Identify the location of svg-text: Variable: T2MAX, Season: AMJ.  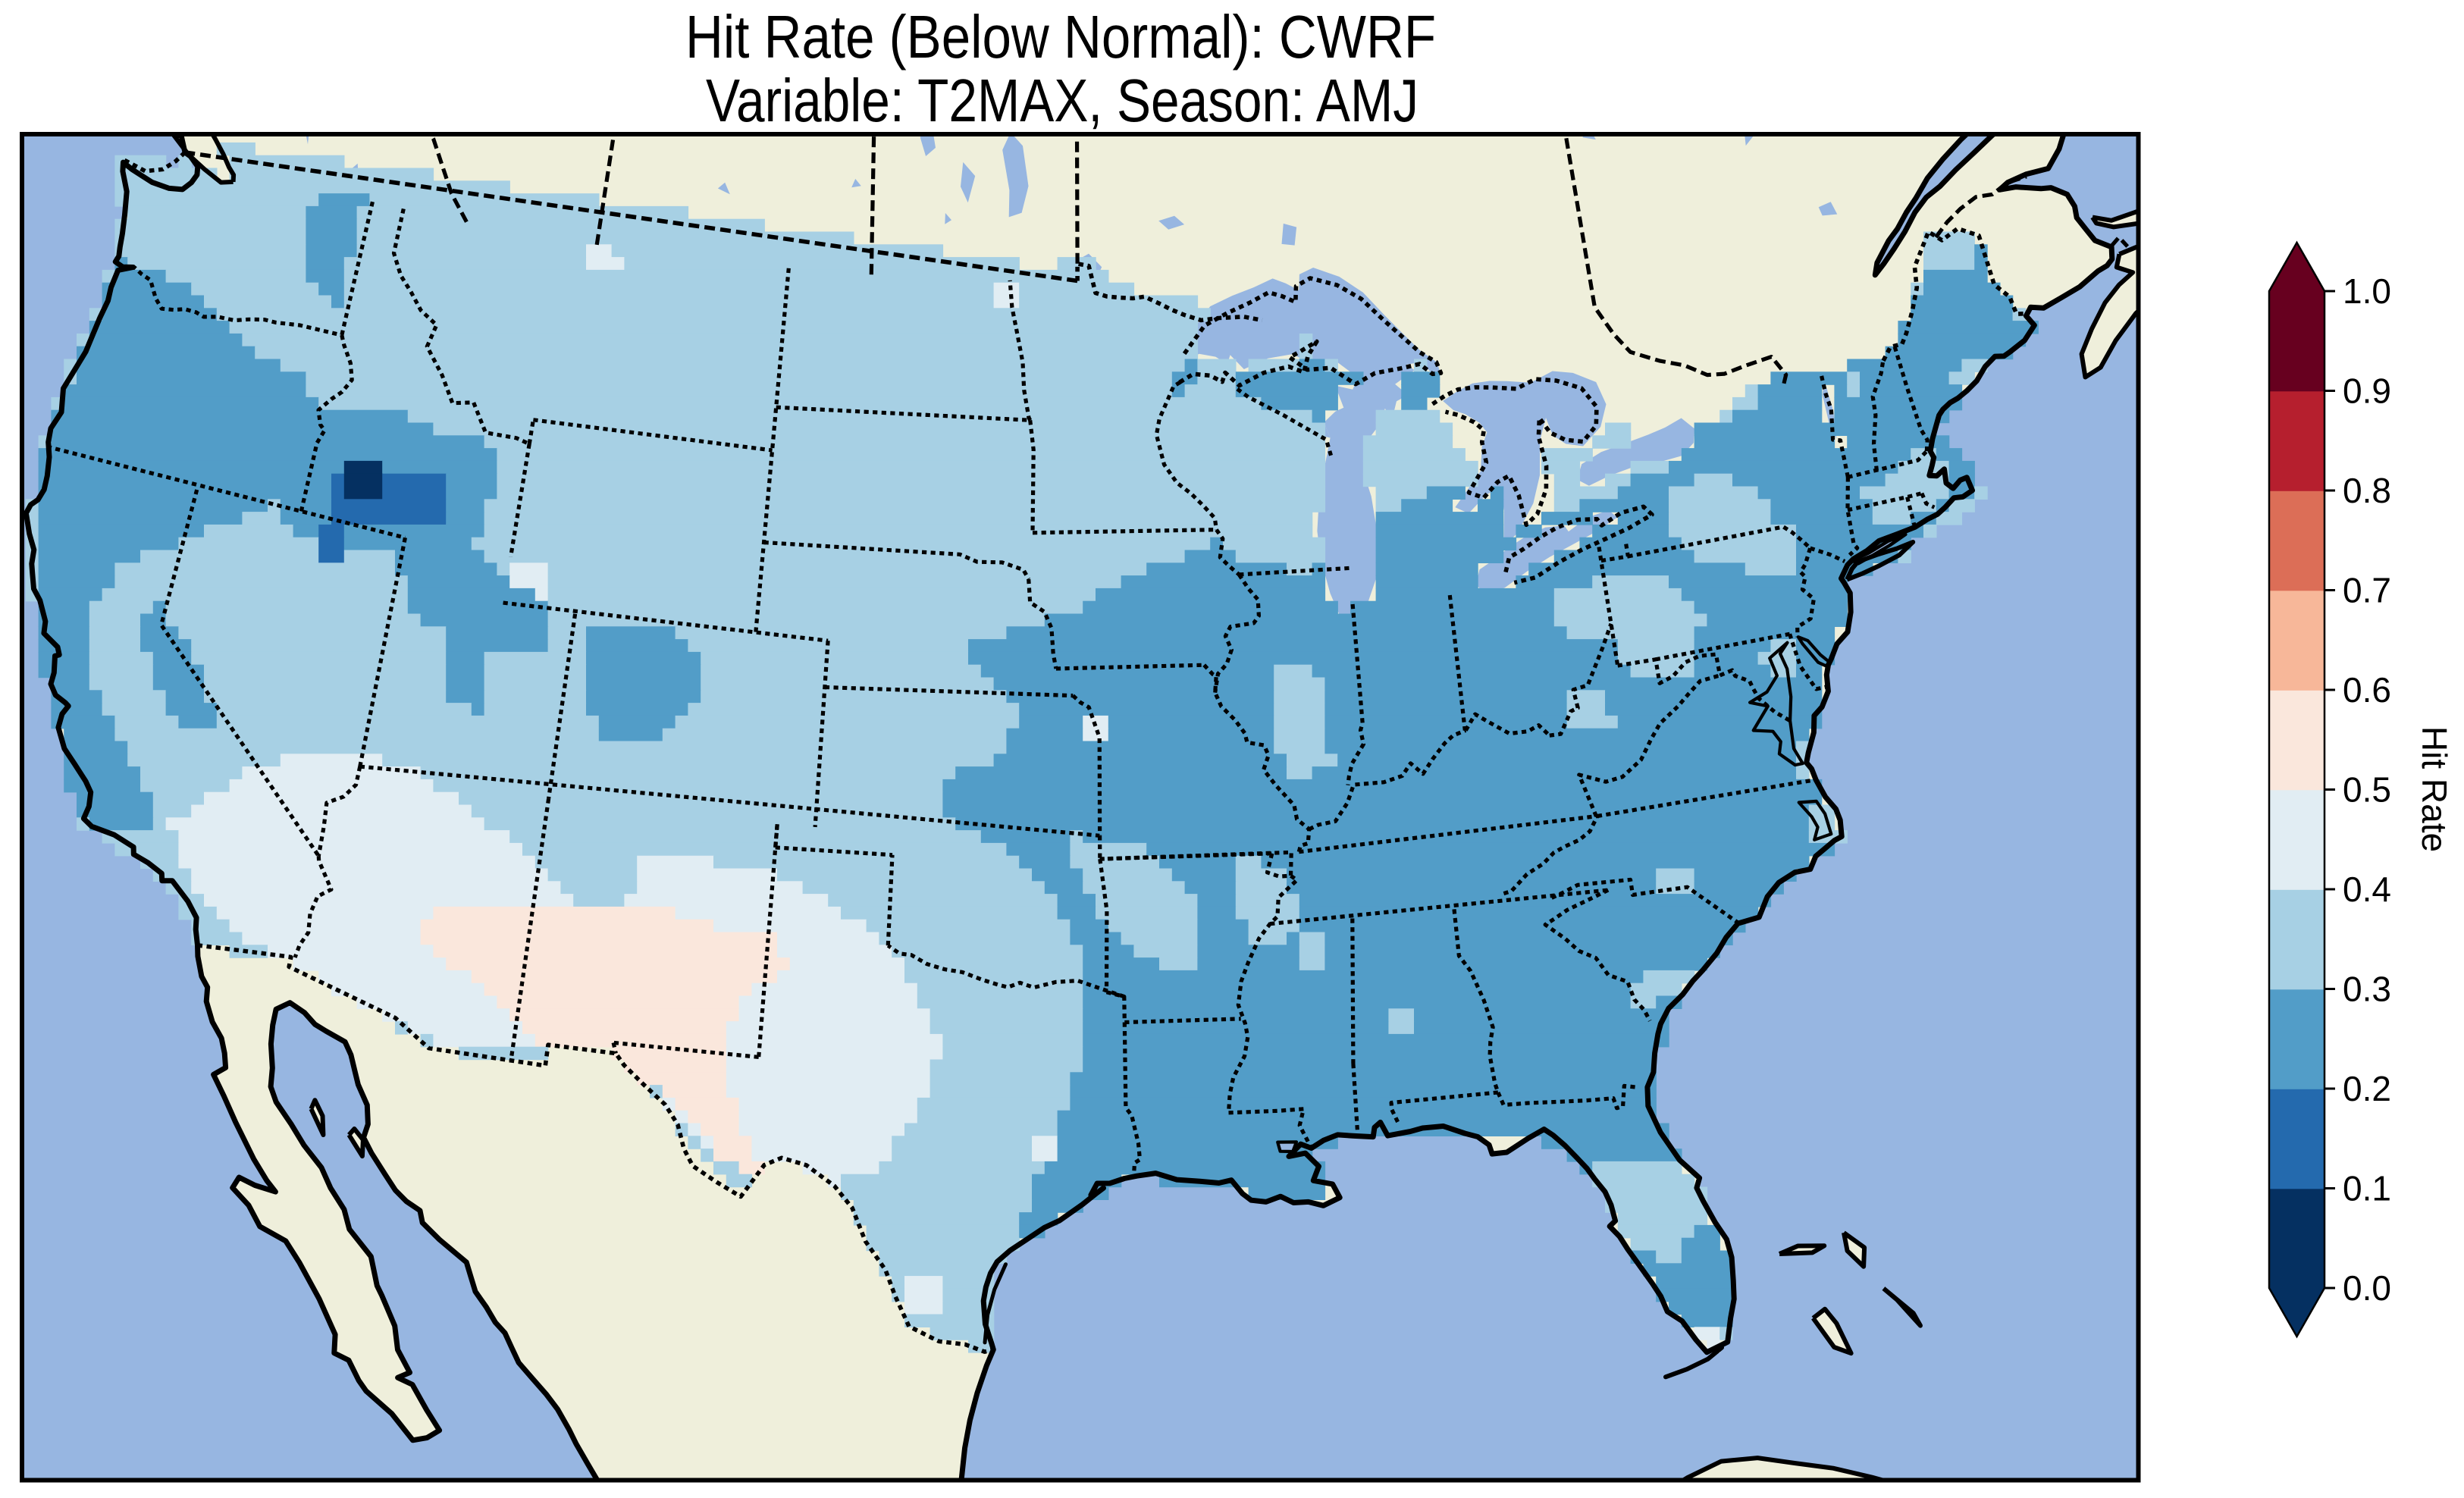
(1062, 101).